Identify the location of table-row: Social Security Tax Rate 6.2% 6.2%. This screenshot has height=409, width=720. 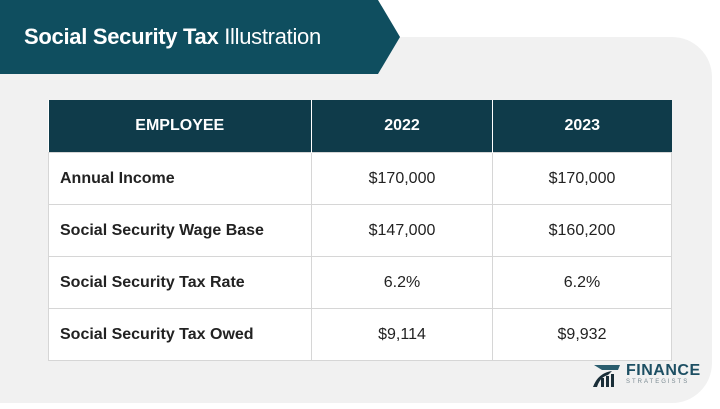
(360, 282).